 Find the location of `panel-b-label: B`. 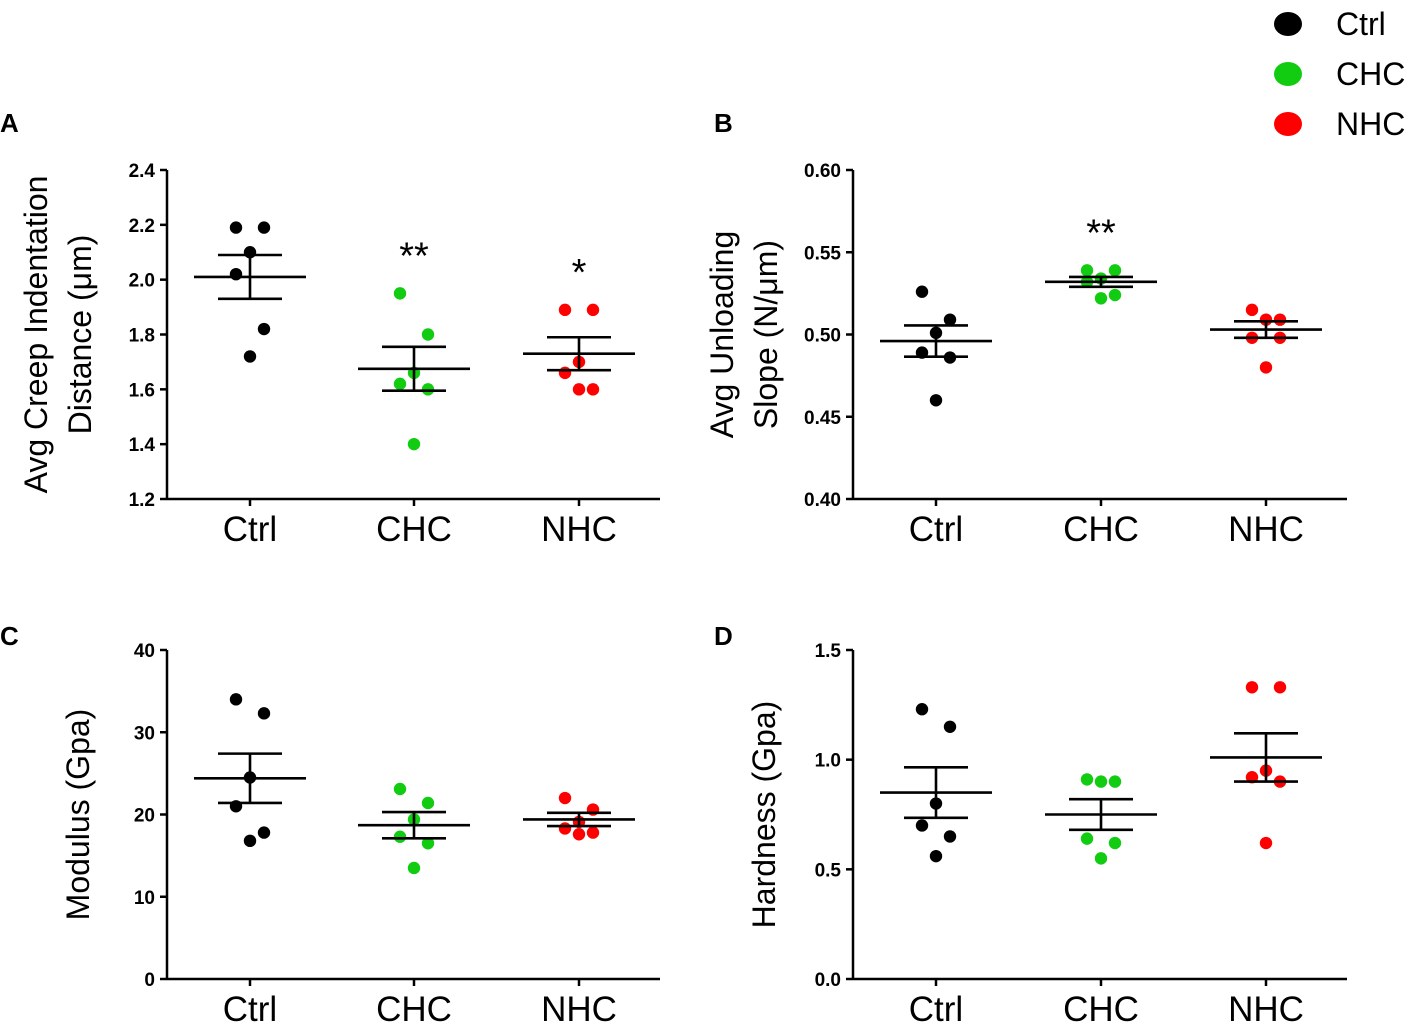

panel-b-label: B is located at coordinates (723, 123).